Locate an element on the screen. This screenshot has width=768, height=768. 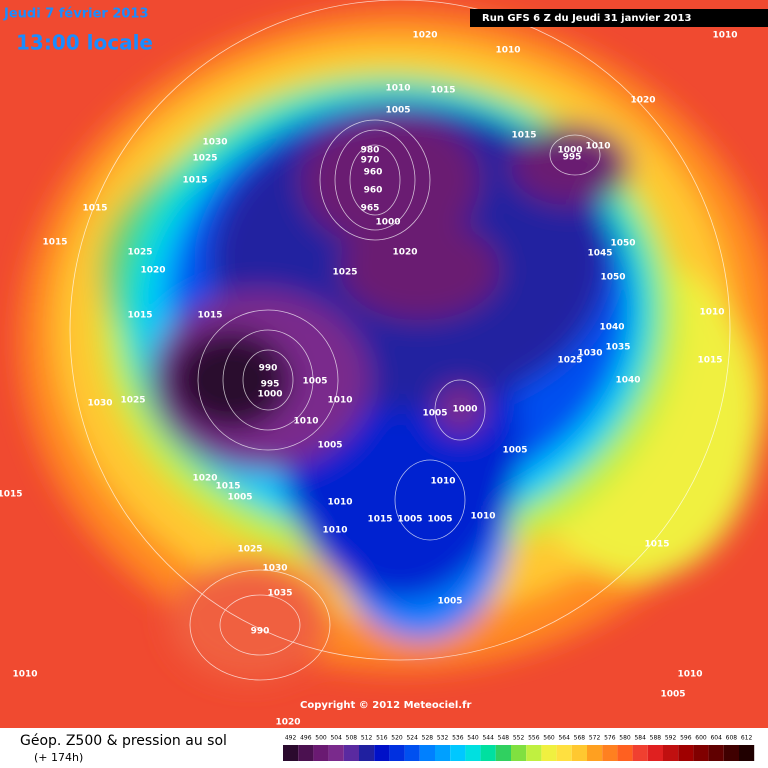
isobar-label: 1040 is located at coordinates (627, 381).